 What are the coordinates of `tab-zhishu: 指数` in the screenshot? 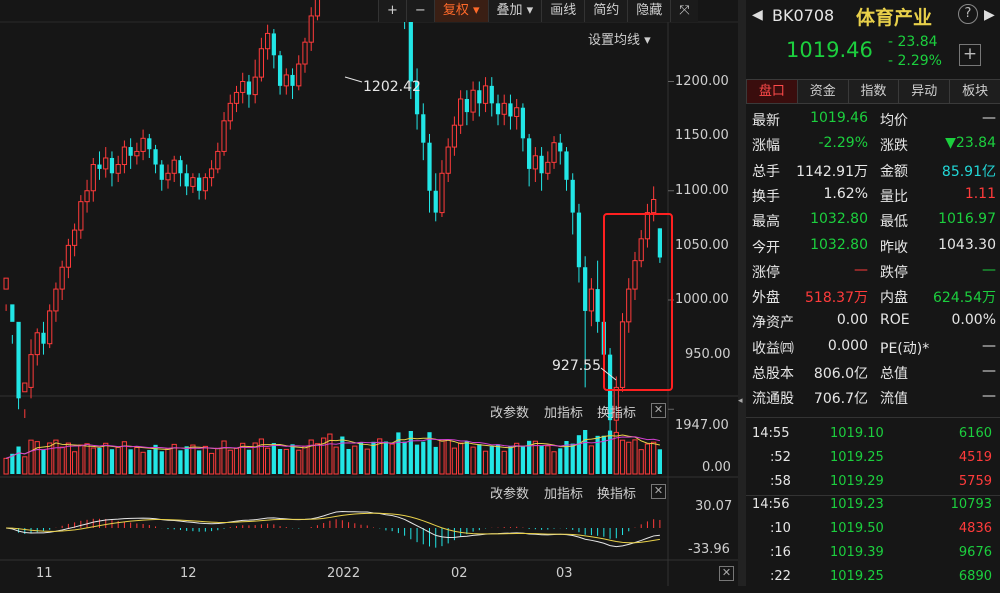 It's located at (873, 91).